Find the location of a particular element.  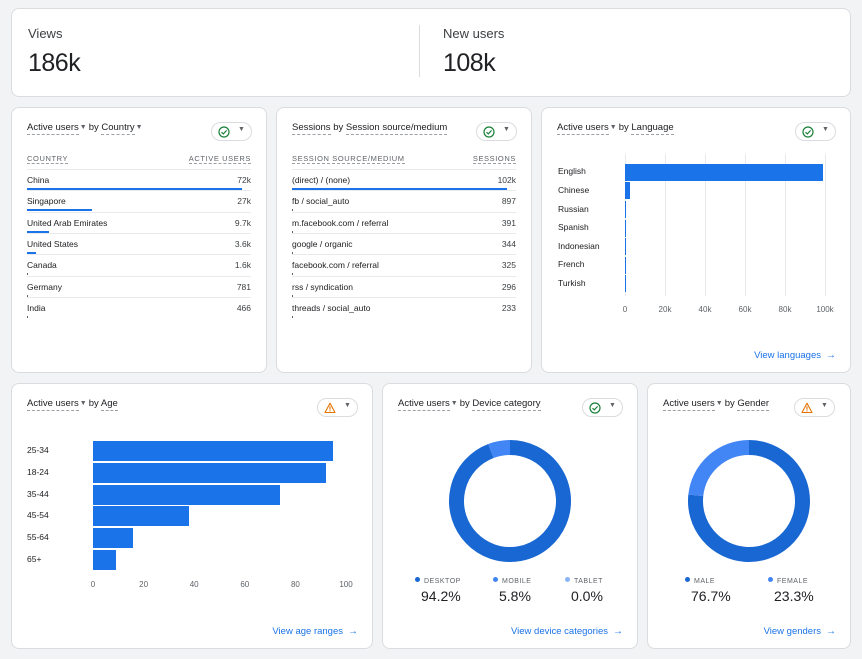

view-age-ranges-link: View age ranges → is located at coordinates (315, 631).